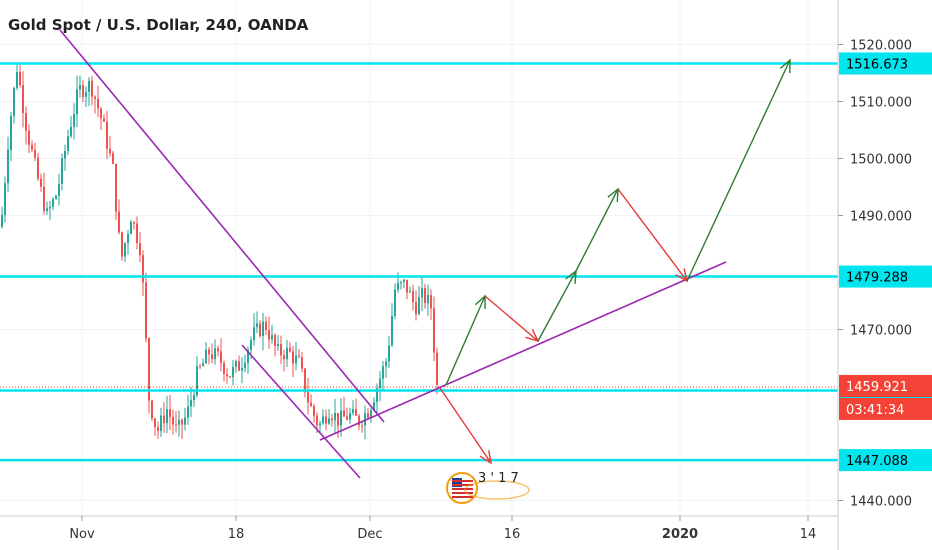 The image size is (932, 550). I want to click on time-tick-label-1: 18, so click(236, 534).